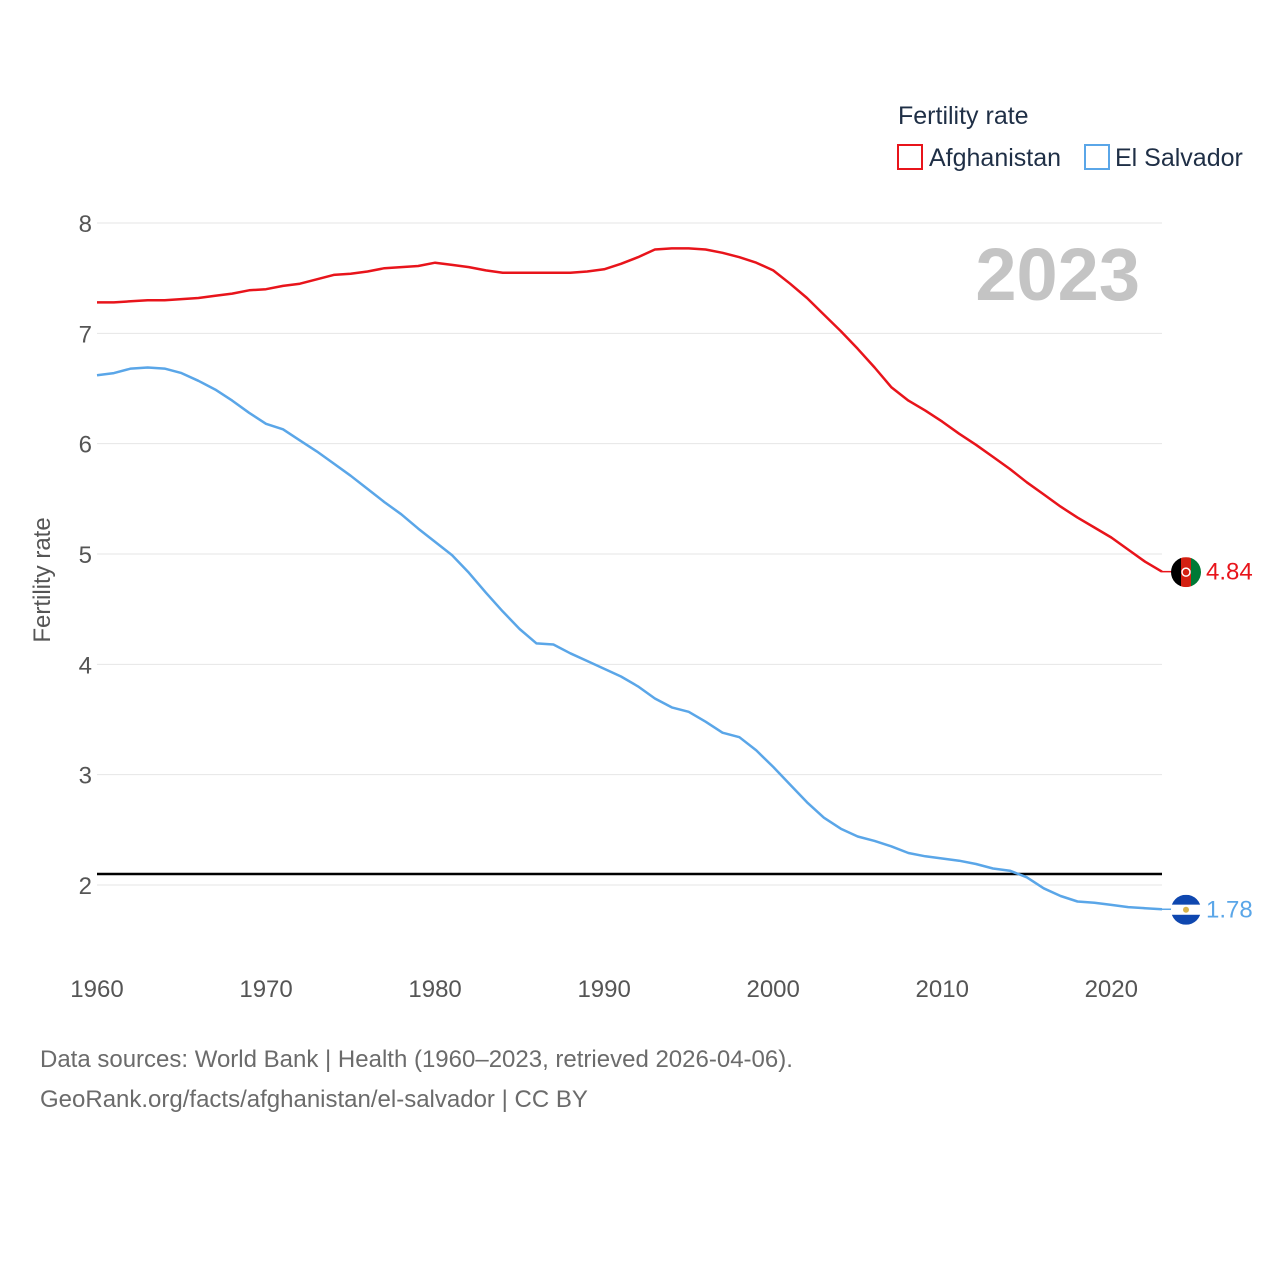 The height and width of the screenshot is (1280, 1280). Describe the element at coordinates (1179, 158) in the screenshot. I see `legend-label-el-salvador: El Salvador` at that location.